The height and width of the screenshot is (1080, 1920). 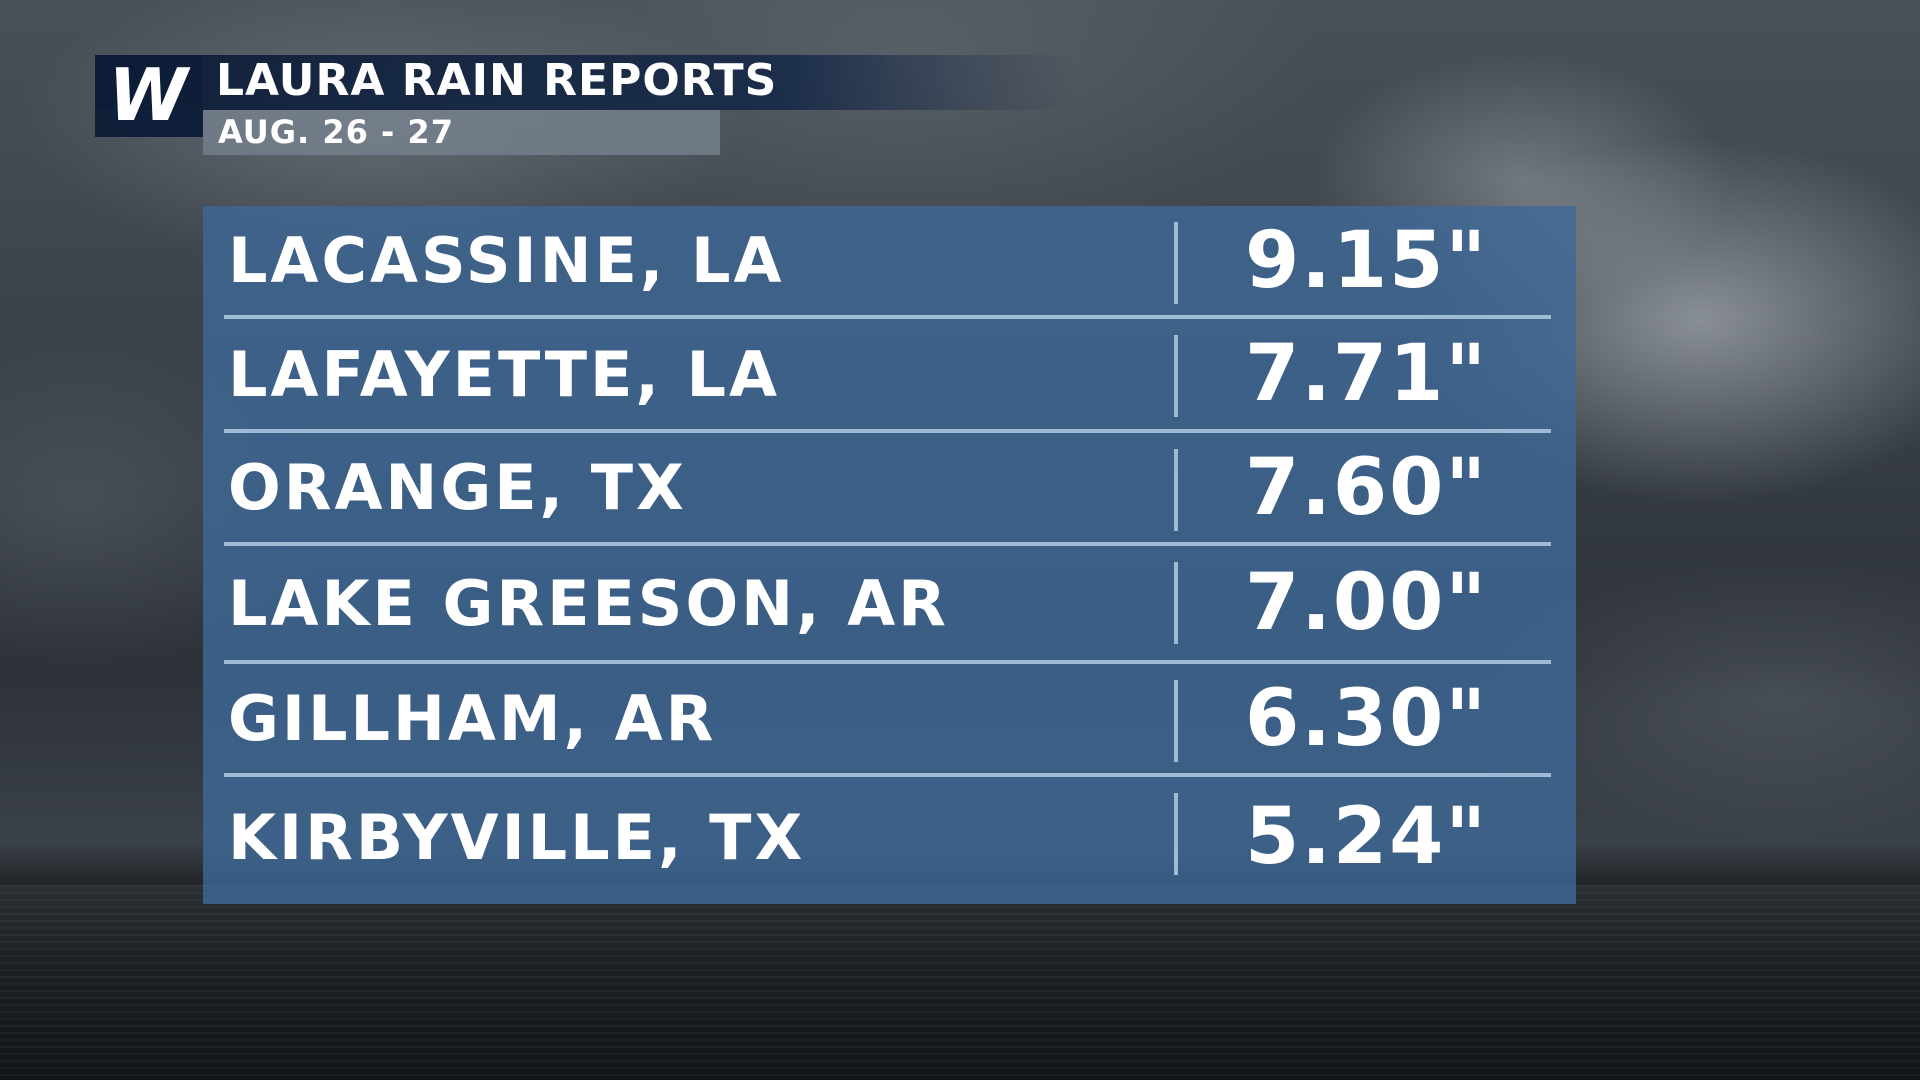 I want to click on report-row: LAFAYETTE, LA 7.71", so click(x=887, y=376).